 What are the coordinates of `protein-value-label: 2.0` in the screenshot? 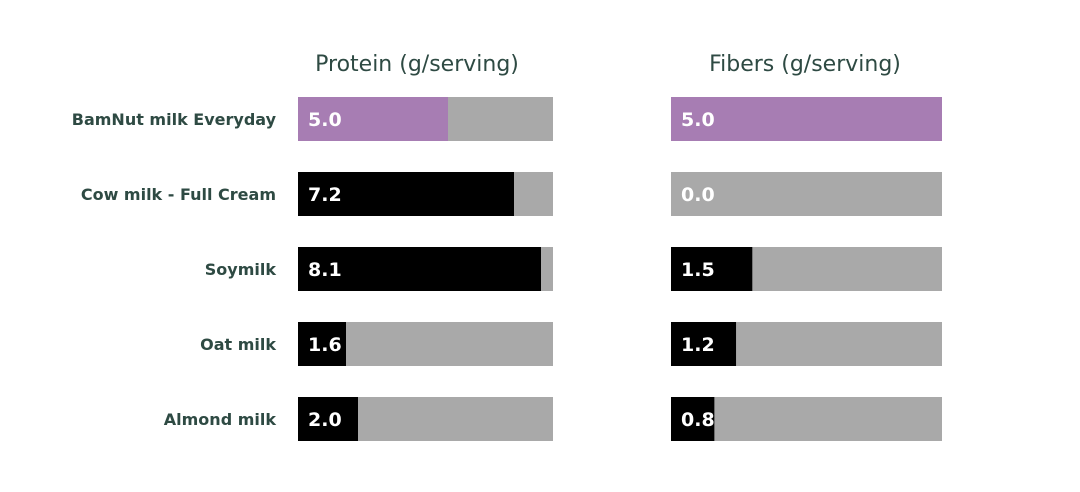 It's located at (325, 420).